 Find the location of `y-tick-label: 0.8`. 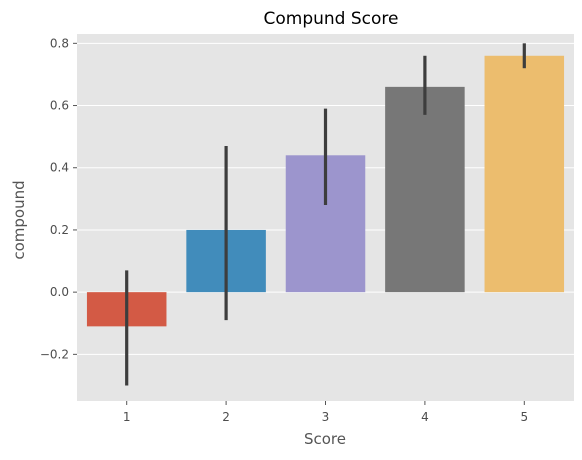

y-tick-label: 0.8 is located at coordinates (59, 43).